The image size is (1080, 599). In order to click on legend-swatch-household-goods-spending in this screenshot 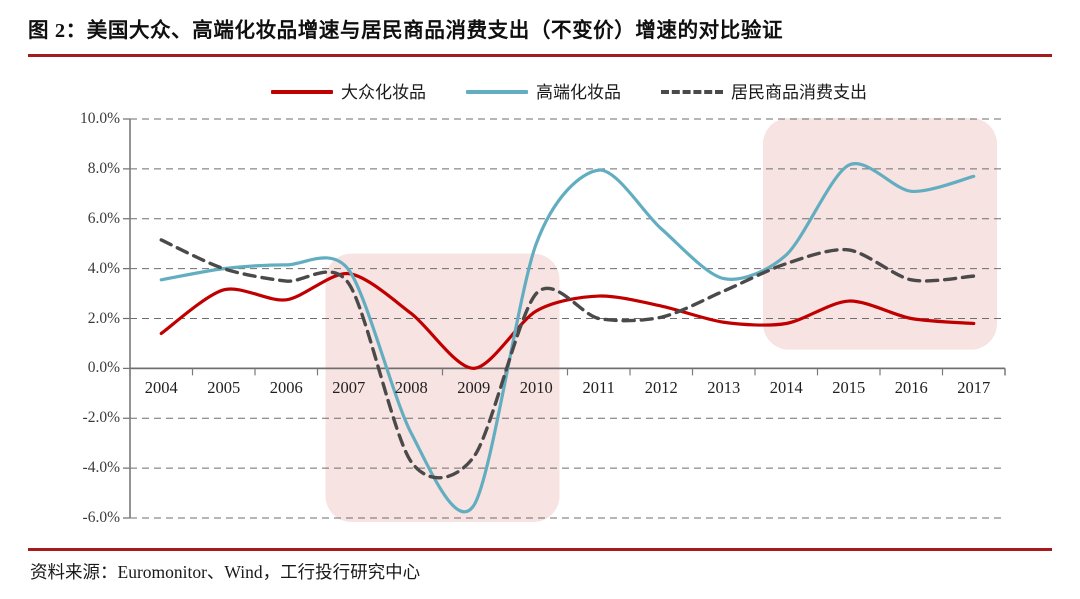, I will do `click(692, 92)`.